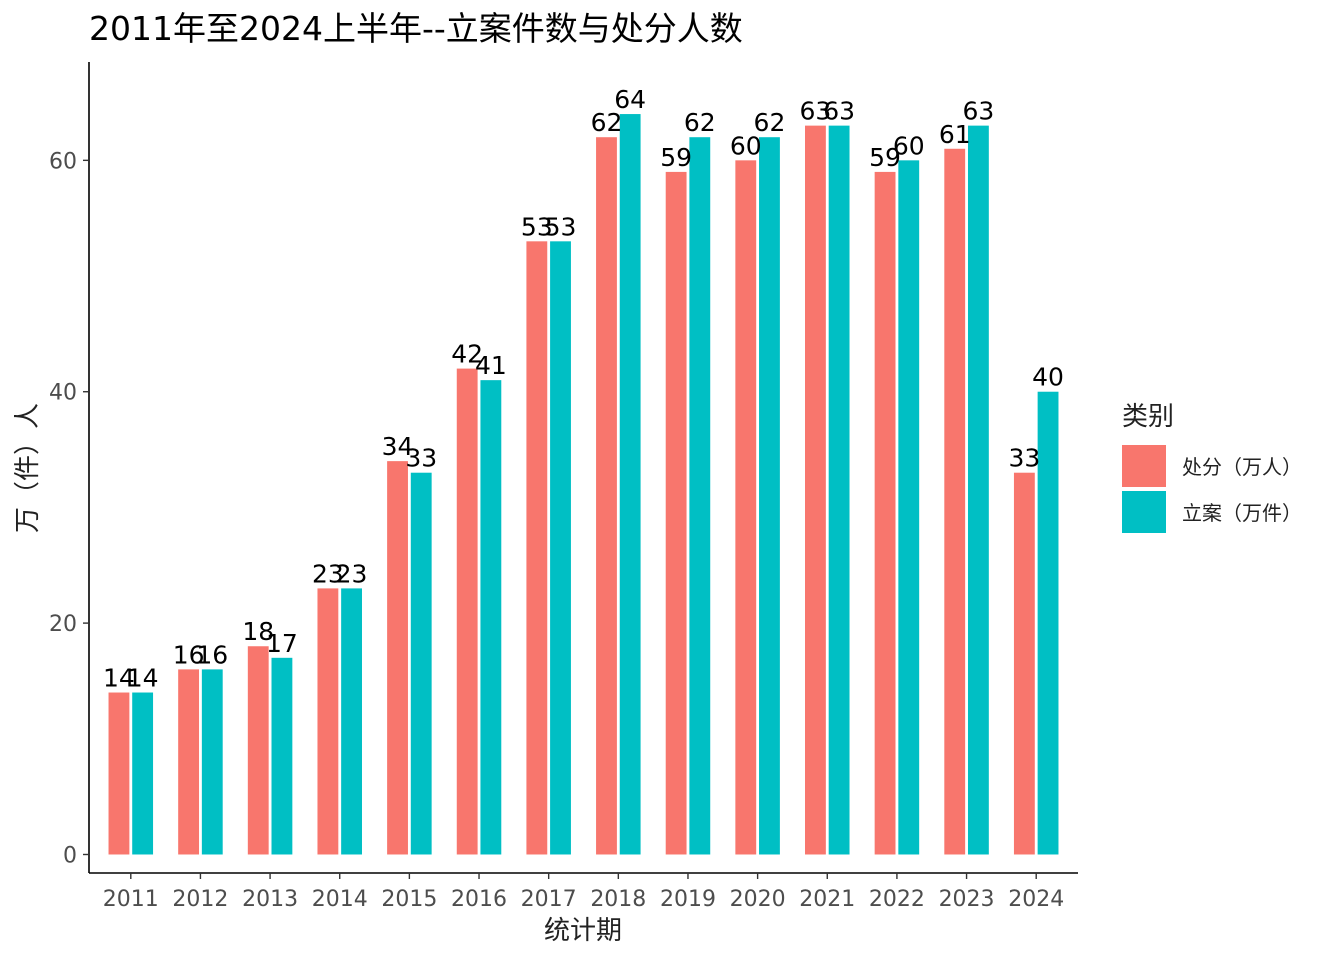  I want to click on bar-punished-2017, so click(537, 548).